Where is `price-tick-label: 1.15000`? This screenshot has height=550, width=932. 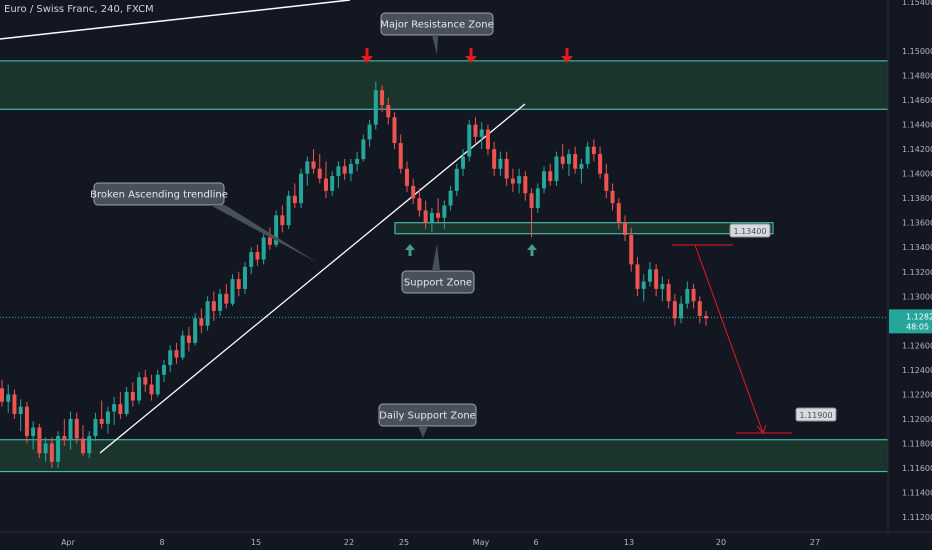
price-tick-label: 1.15000 is located at coordinates (917, 51).